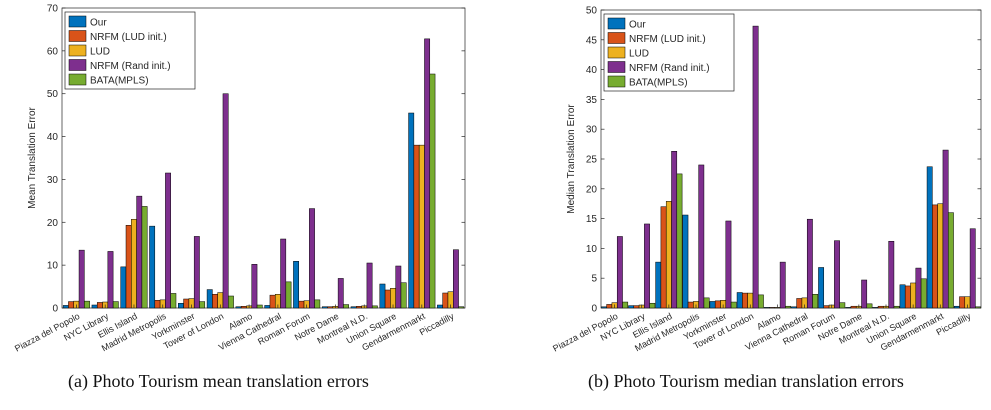  What do you see at coordinates (571, 159) in the screenshot?
I see `y-axis-label: Median Translation Error` at bounding box center [571, 159].